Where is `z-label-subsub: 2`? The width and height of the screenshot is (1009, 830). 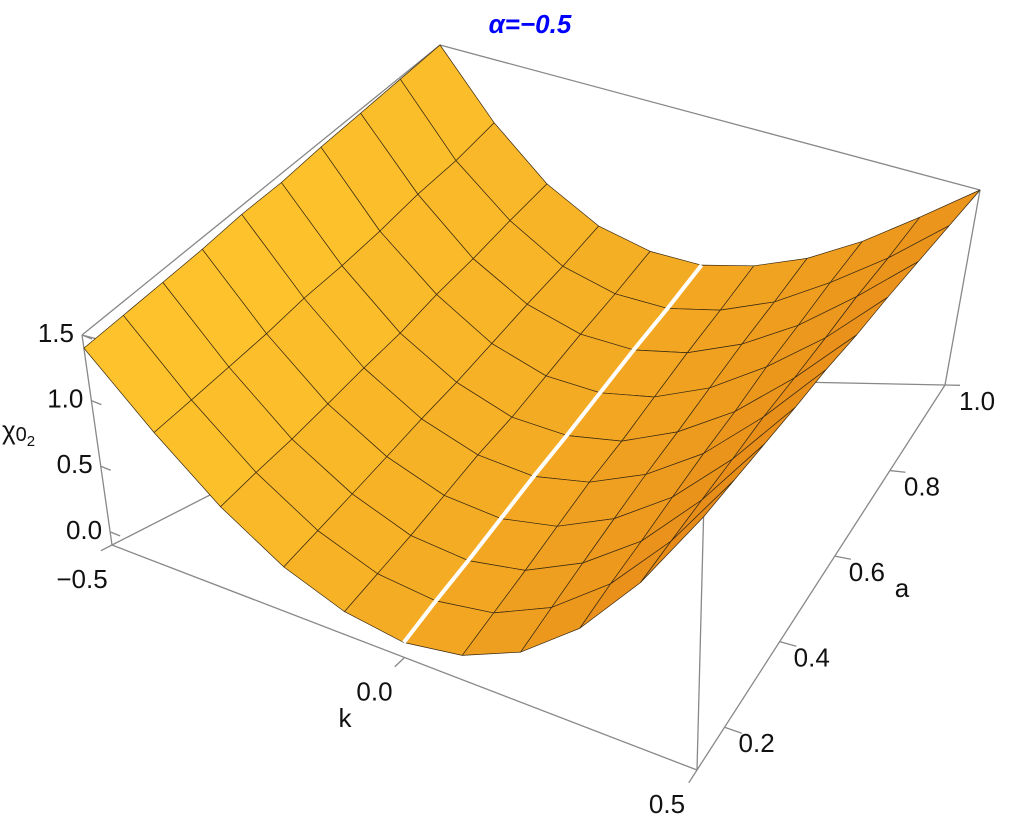
z-label-subsub: 2 is located at coordinates (31, 441).